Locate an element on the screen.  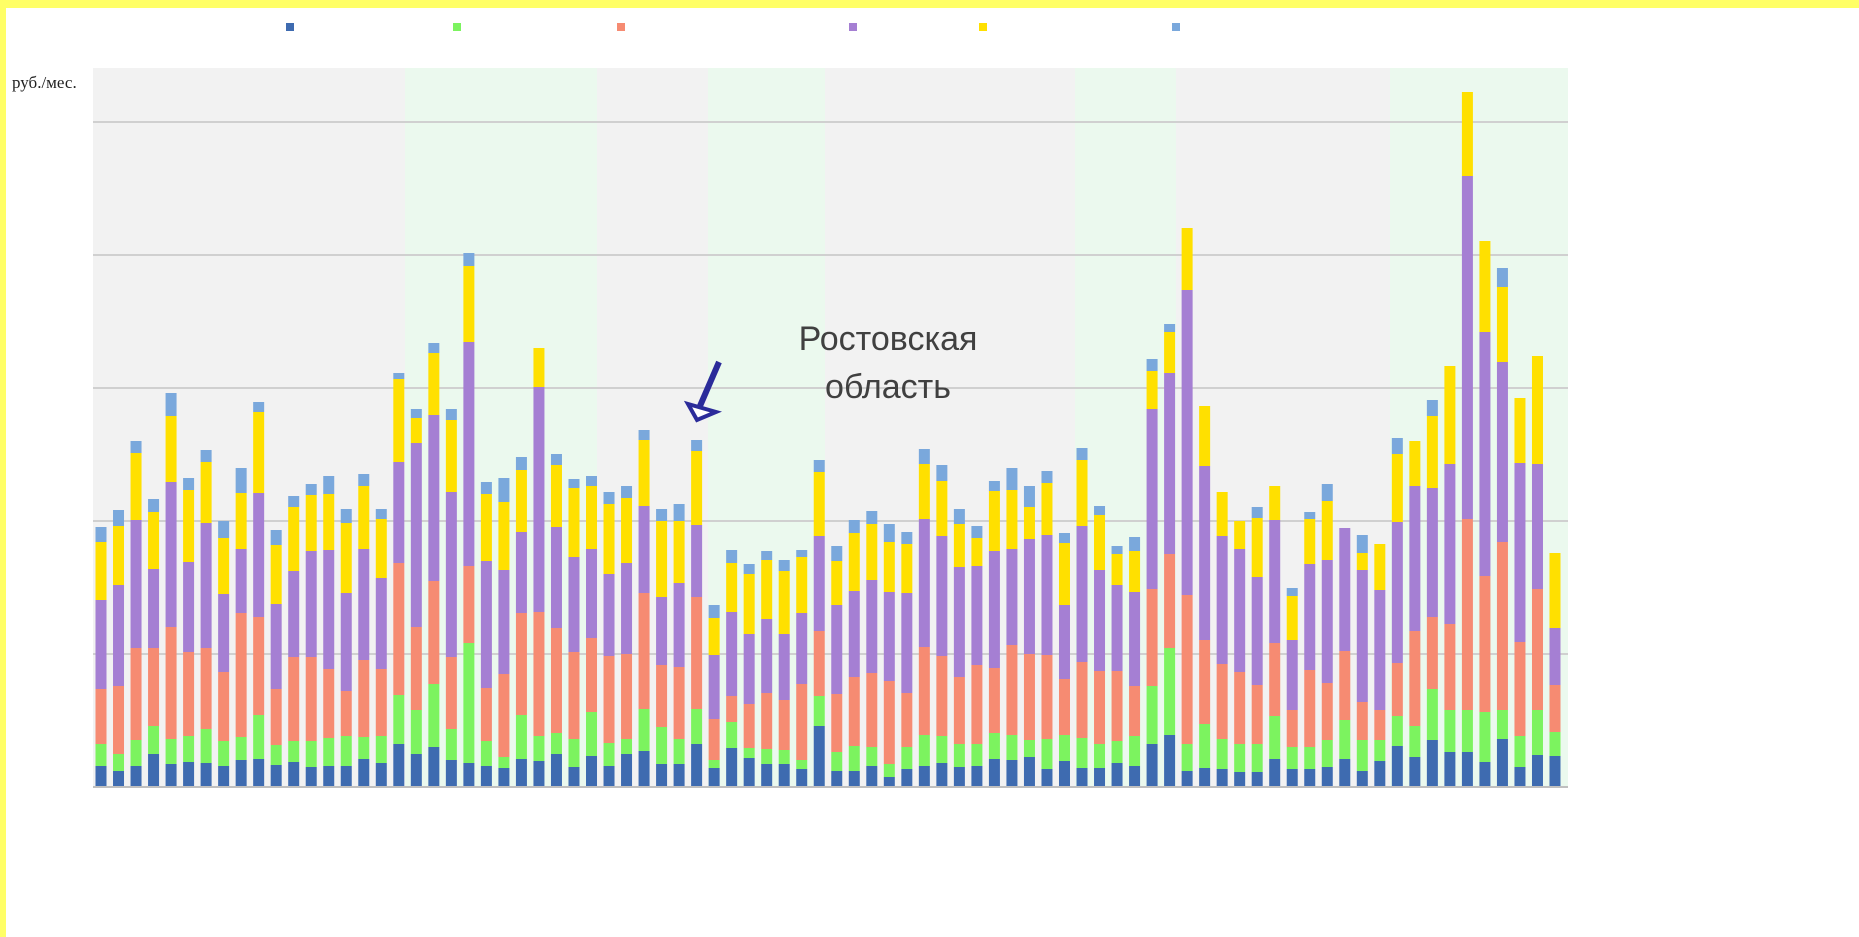
left-border is located at coordinates (3, 468).